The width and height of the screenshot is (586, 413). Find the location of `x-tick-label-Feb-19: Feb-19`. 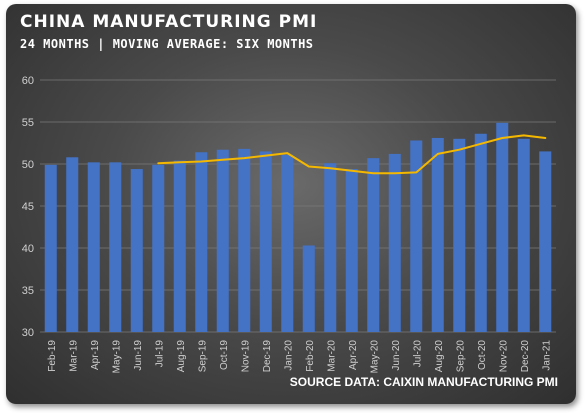

x-tick-label-Feb-19: Feb-19 is located at coordinates (52, 356).